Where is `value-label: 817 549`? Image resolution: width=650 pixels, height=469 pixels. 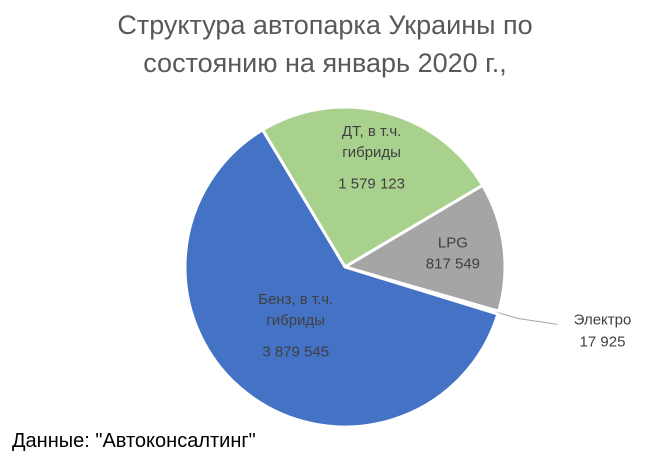 value-label: 817 549 is located at coordinates (453, 264).